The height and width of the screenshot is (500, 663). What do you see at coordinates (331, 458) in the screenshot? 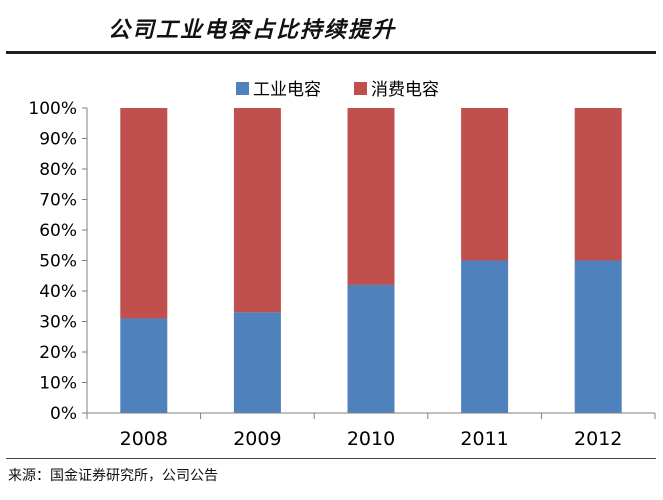
I see `footer-divider` at bounding box center [331, 458].